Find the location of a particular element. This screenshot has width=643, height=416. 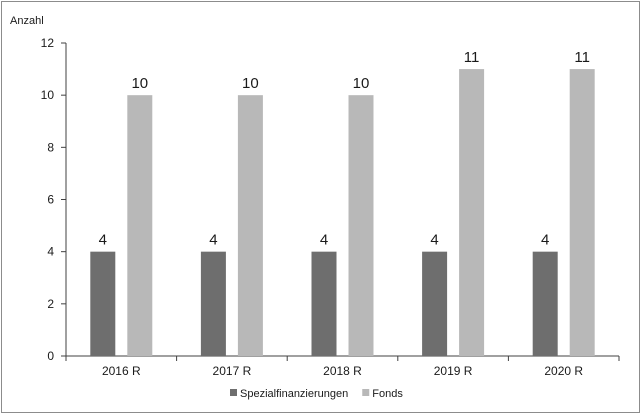

x-tick-label: 2020 R is located at coordinates (563, 371).